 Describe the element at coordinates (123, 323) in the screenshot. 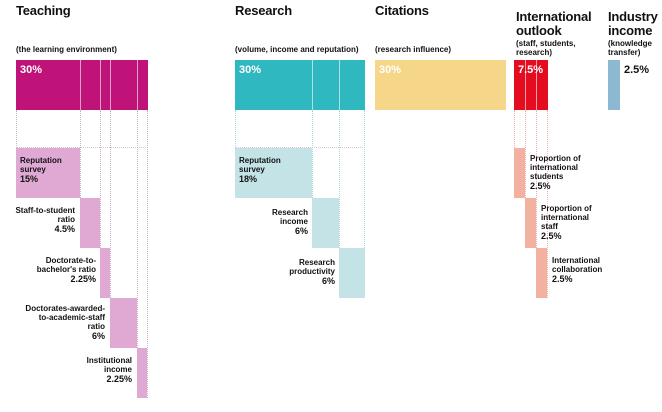

I see `teaching-doctorates-awarded-bar` at that location.